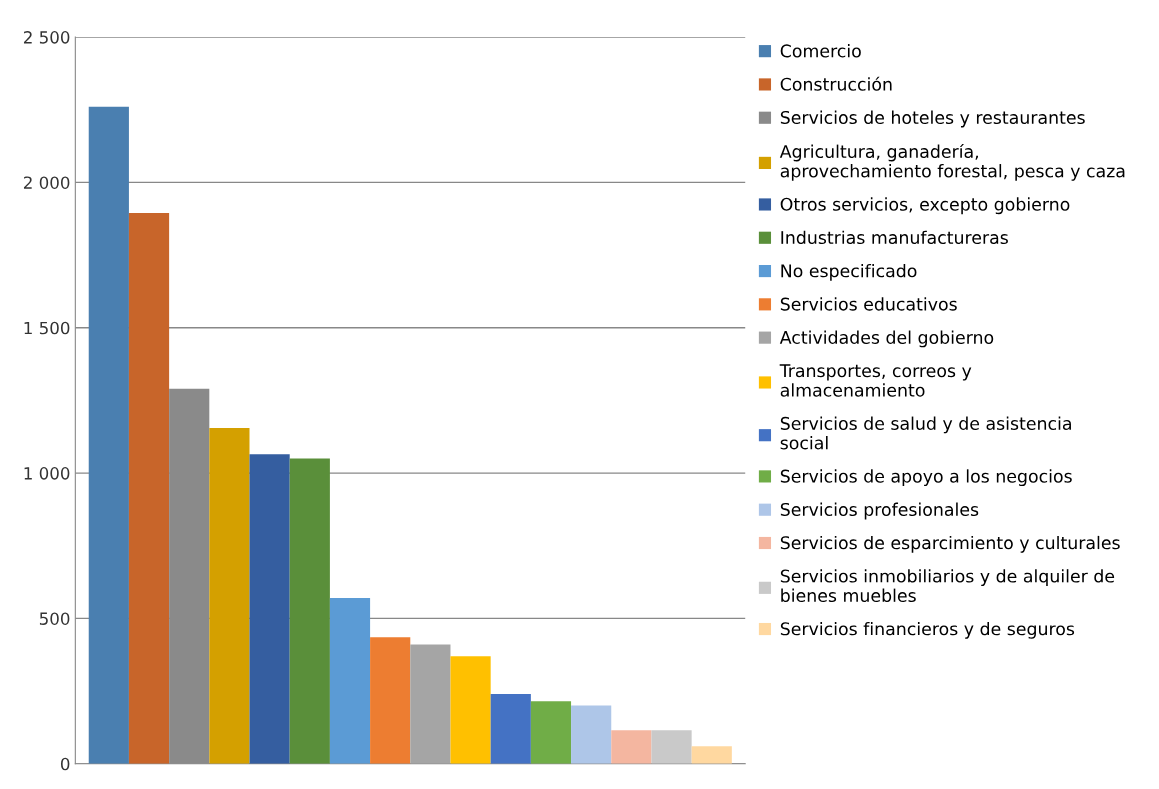  Describe the element at coordinates (54, 618) in the screenshot. I see `y-tick-label: 500` at that location.